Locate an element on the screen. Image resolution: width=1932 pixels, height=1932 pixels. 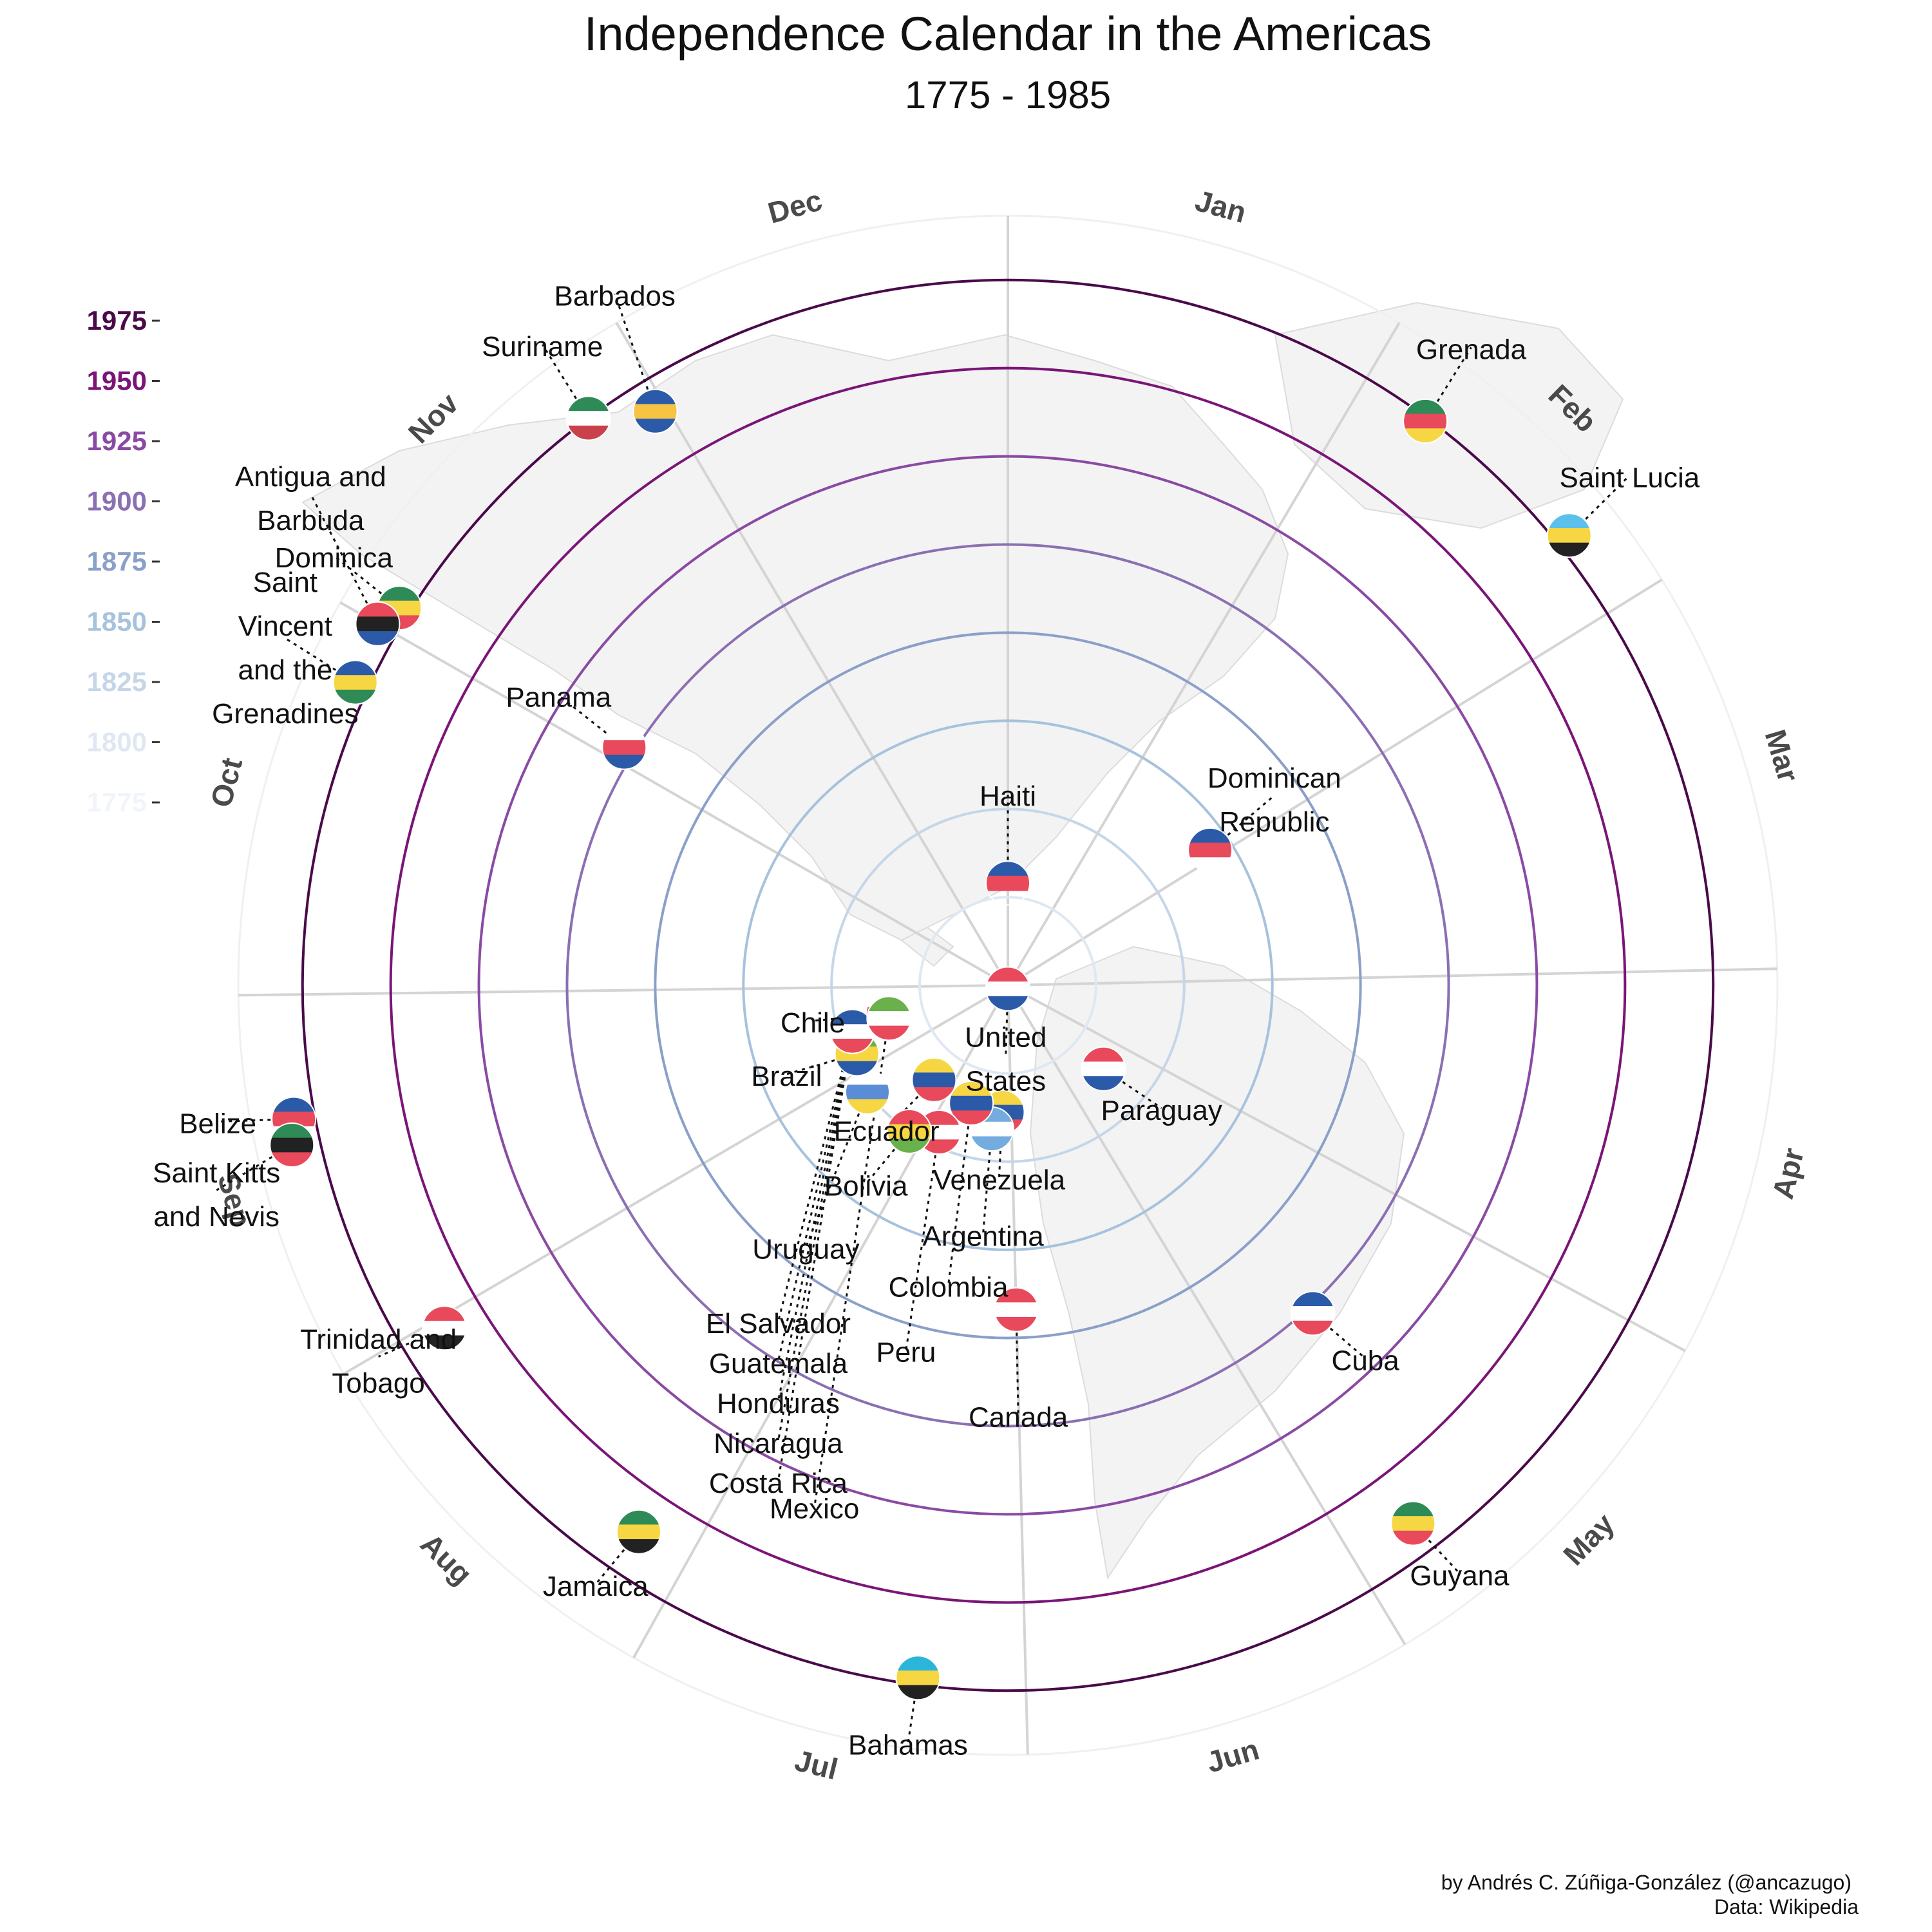
label-canada: Canada is located at coordinates (1018, 1418).